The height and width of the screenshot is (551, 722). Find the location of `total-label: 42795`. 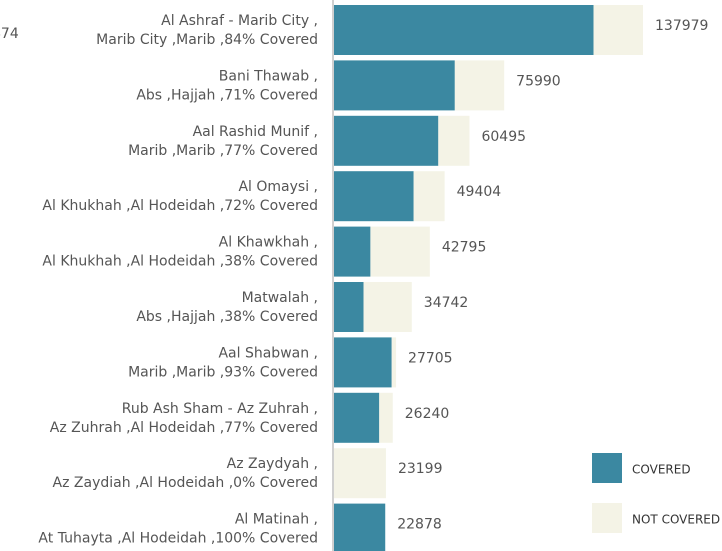

total-label: 42795 is located at coordinates (464, 248).